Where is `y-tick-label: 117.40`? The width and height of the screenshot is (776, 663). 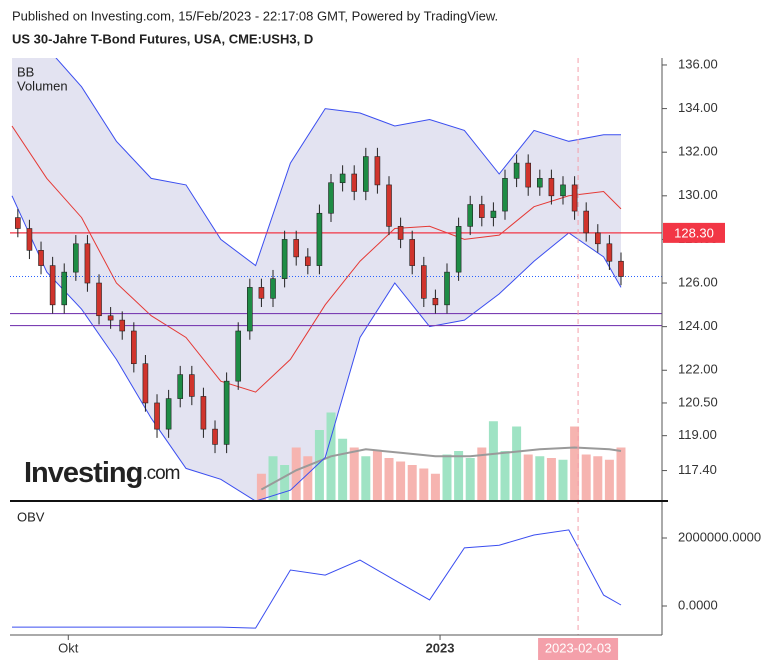 y-tick-label: 117.40 is located at coordinates (697, 469).